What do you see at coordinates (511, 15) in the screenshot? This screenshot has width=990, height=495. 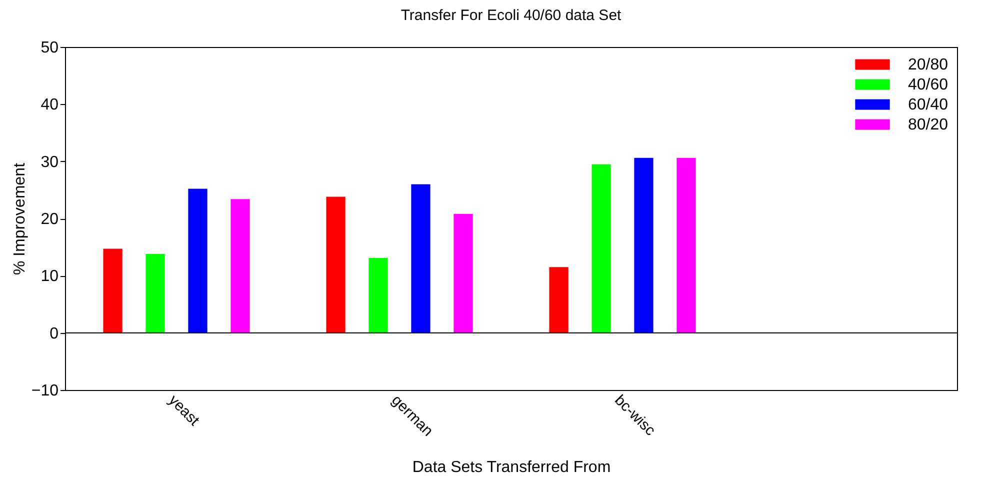 I see `chart-title: Transfer For Ecoli 40/60 data Set` at bounding box center [511, 15].